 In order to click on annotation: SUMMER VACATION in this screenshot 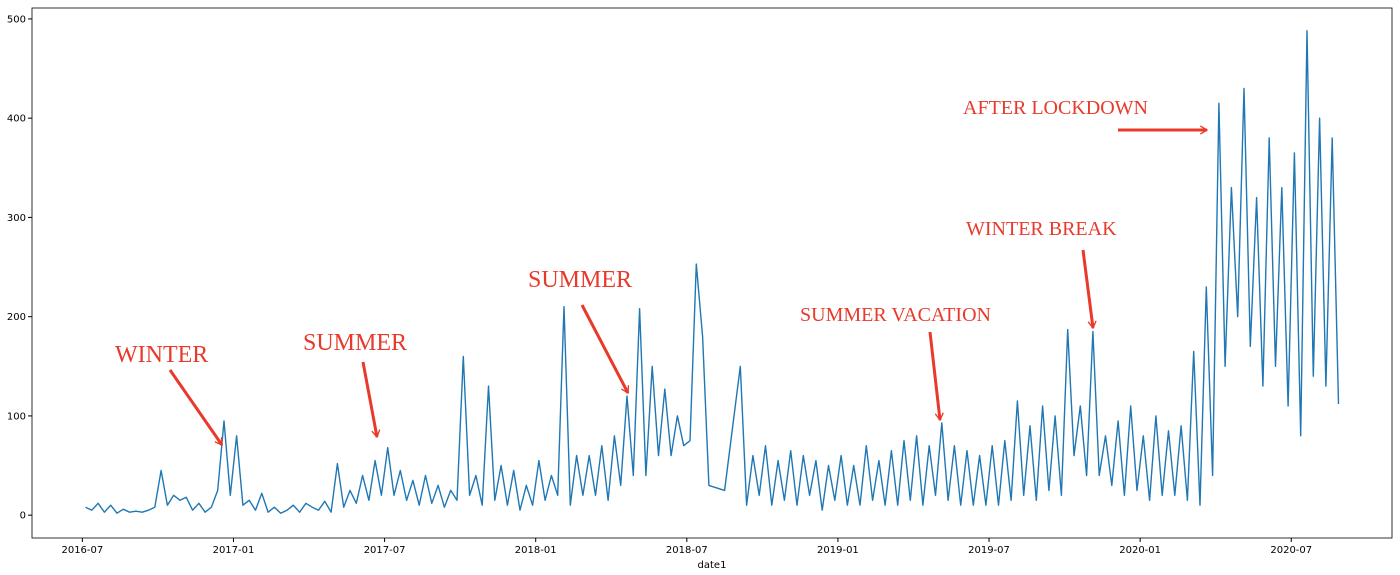, I will do `click(895, 315)`.